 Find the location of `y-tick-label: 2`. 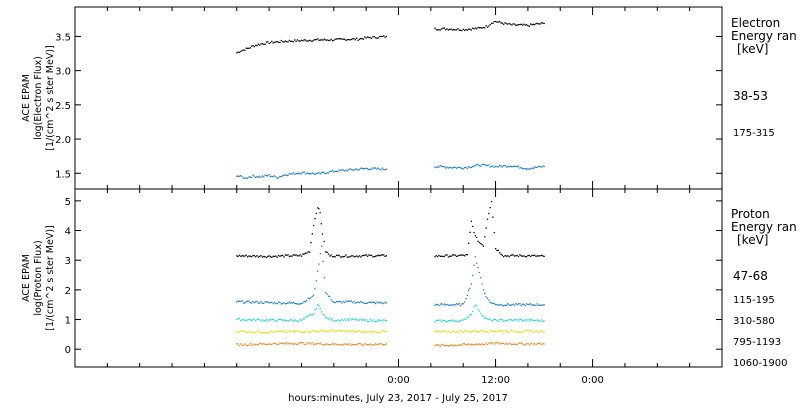

y-tick-label: 2 is located at coordinates (68, 291).